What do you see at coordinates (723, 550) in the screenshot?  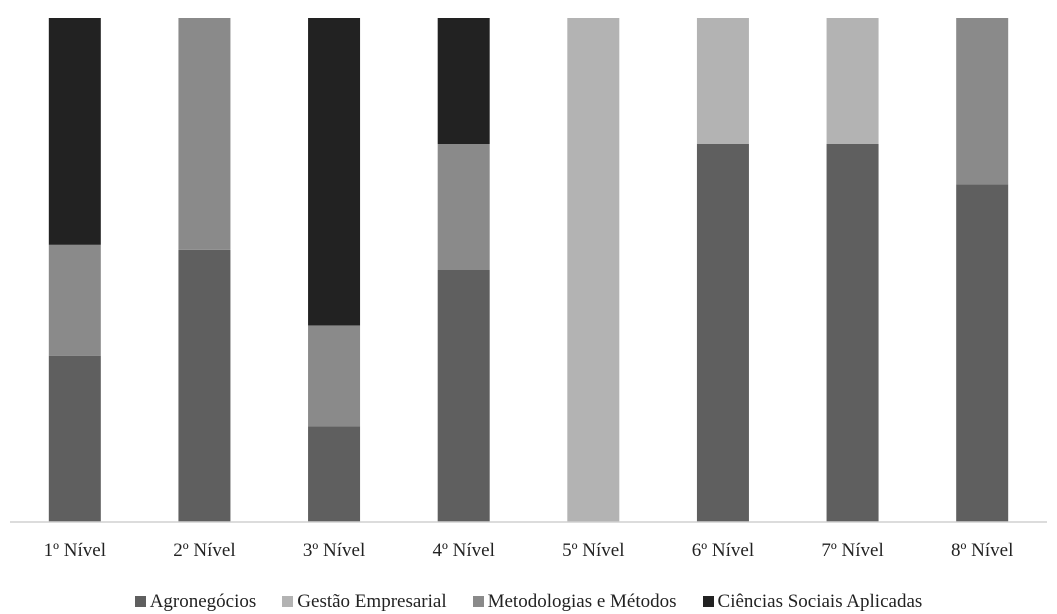 I see `x-tick-label: 6º Nível` at bounding box center [723, 550].